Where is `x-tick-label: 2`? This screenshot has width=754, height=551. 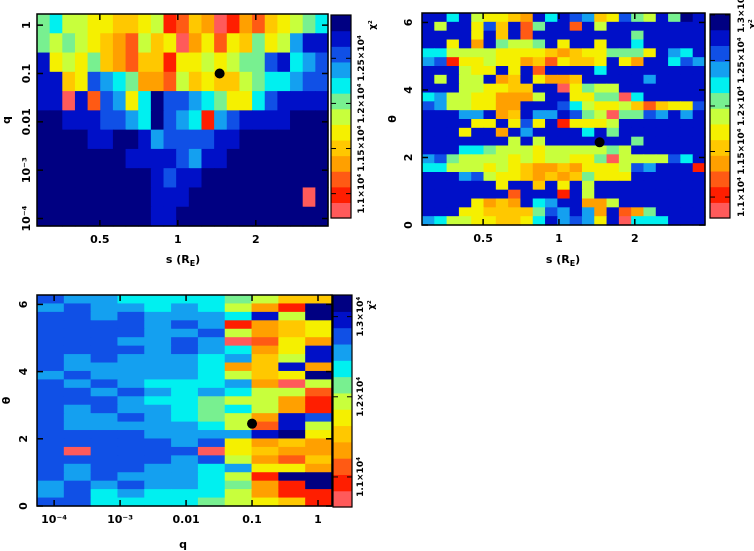 x-tick-label: 2 is located at coordinates (256, 239).